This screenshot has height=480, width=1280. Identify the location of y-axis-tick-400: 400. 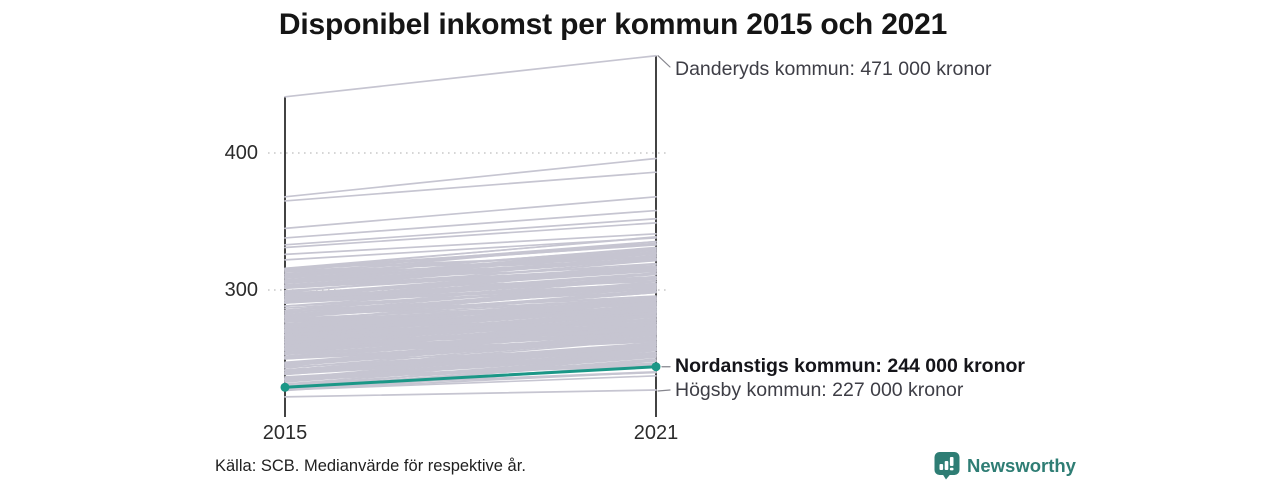
(241, 153).